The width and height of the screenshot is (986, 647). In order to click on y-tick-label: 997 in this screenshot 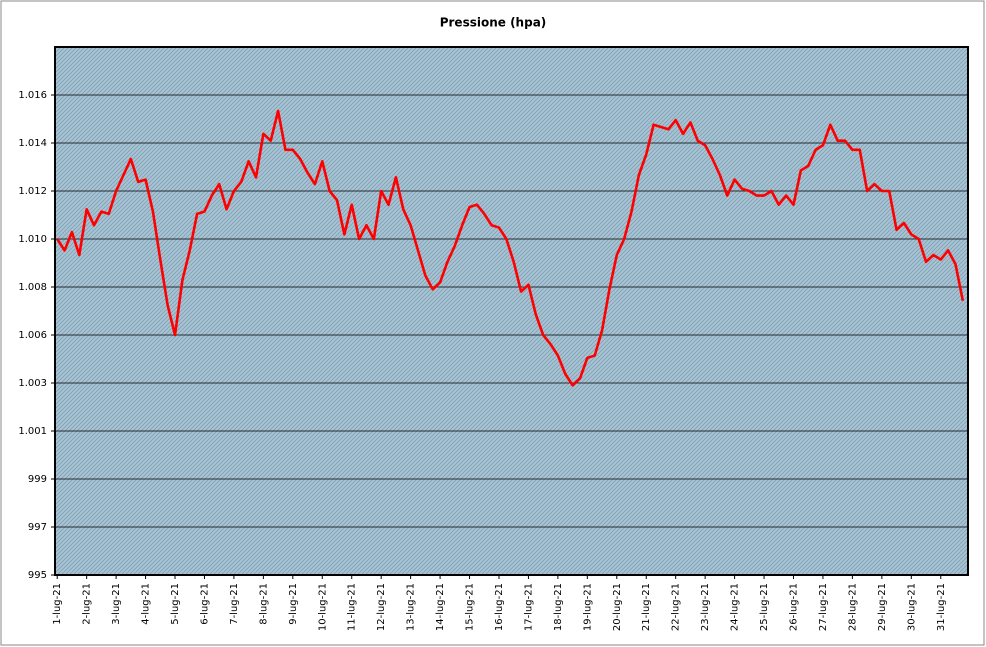, I will do `click(37, 527)`.